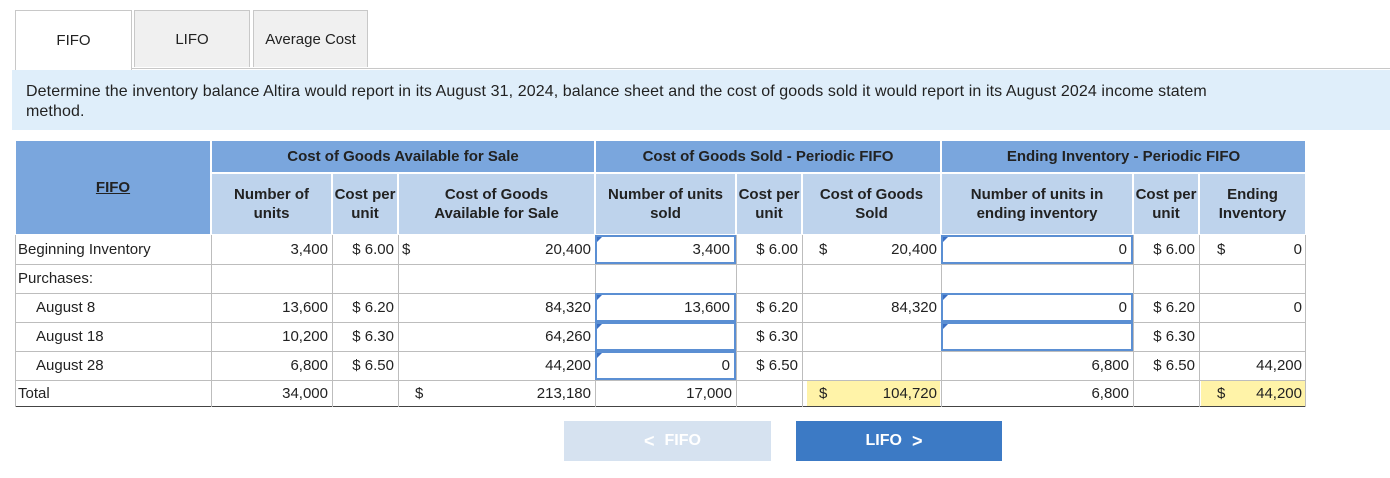  Describe the element at coordinates (823, 393) in the screenshot. I see `total-sold-dollar: $` at that location.